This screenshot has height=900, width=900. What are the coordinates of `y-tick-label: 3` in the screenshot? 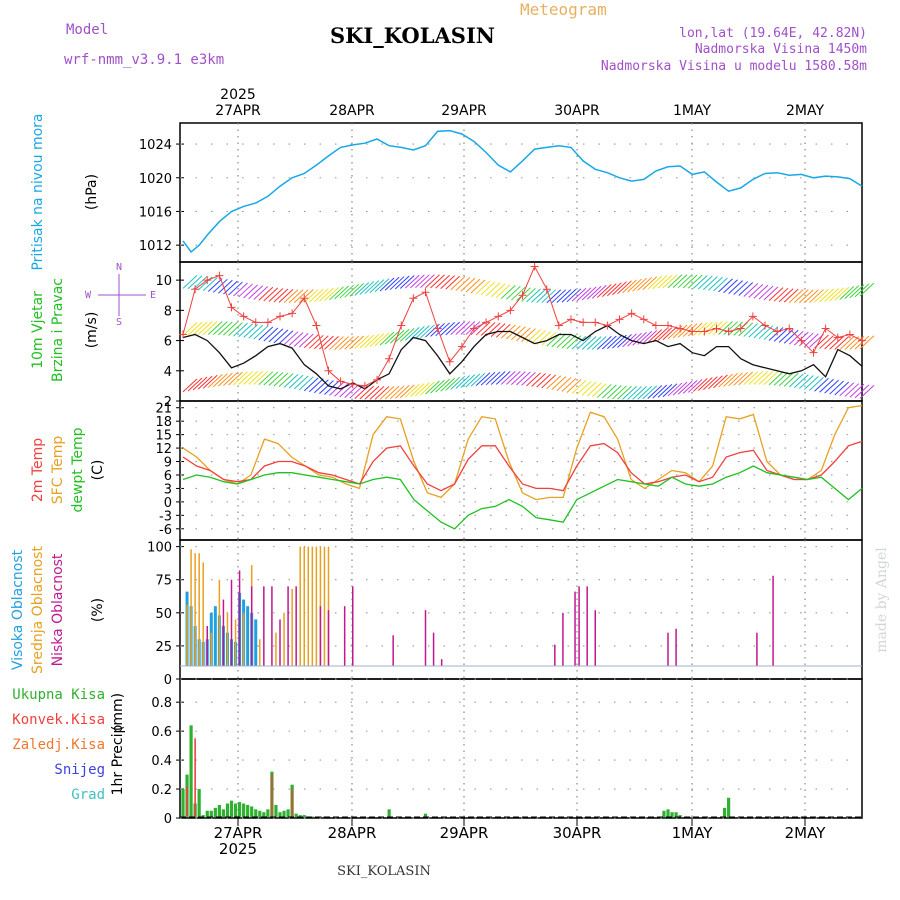 It's located at (168, 489).